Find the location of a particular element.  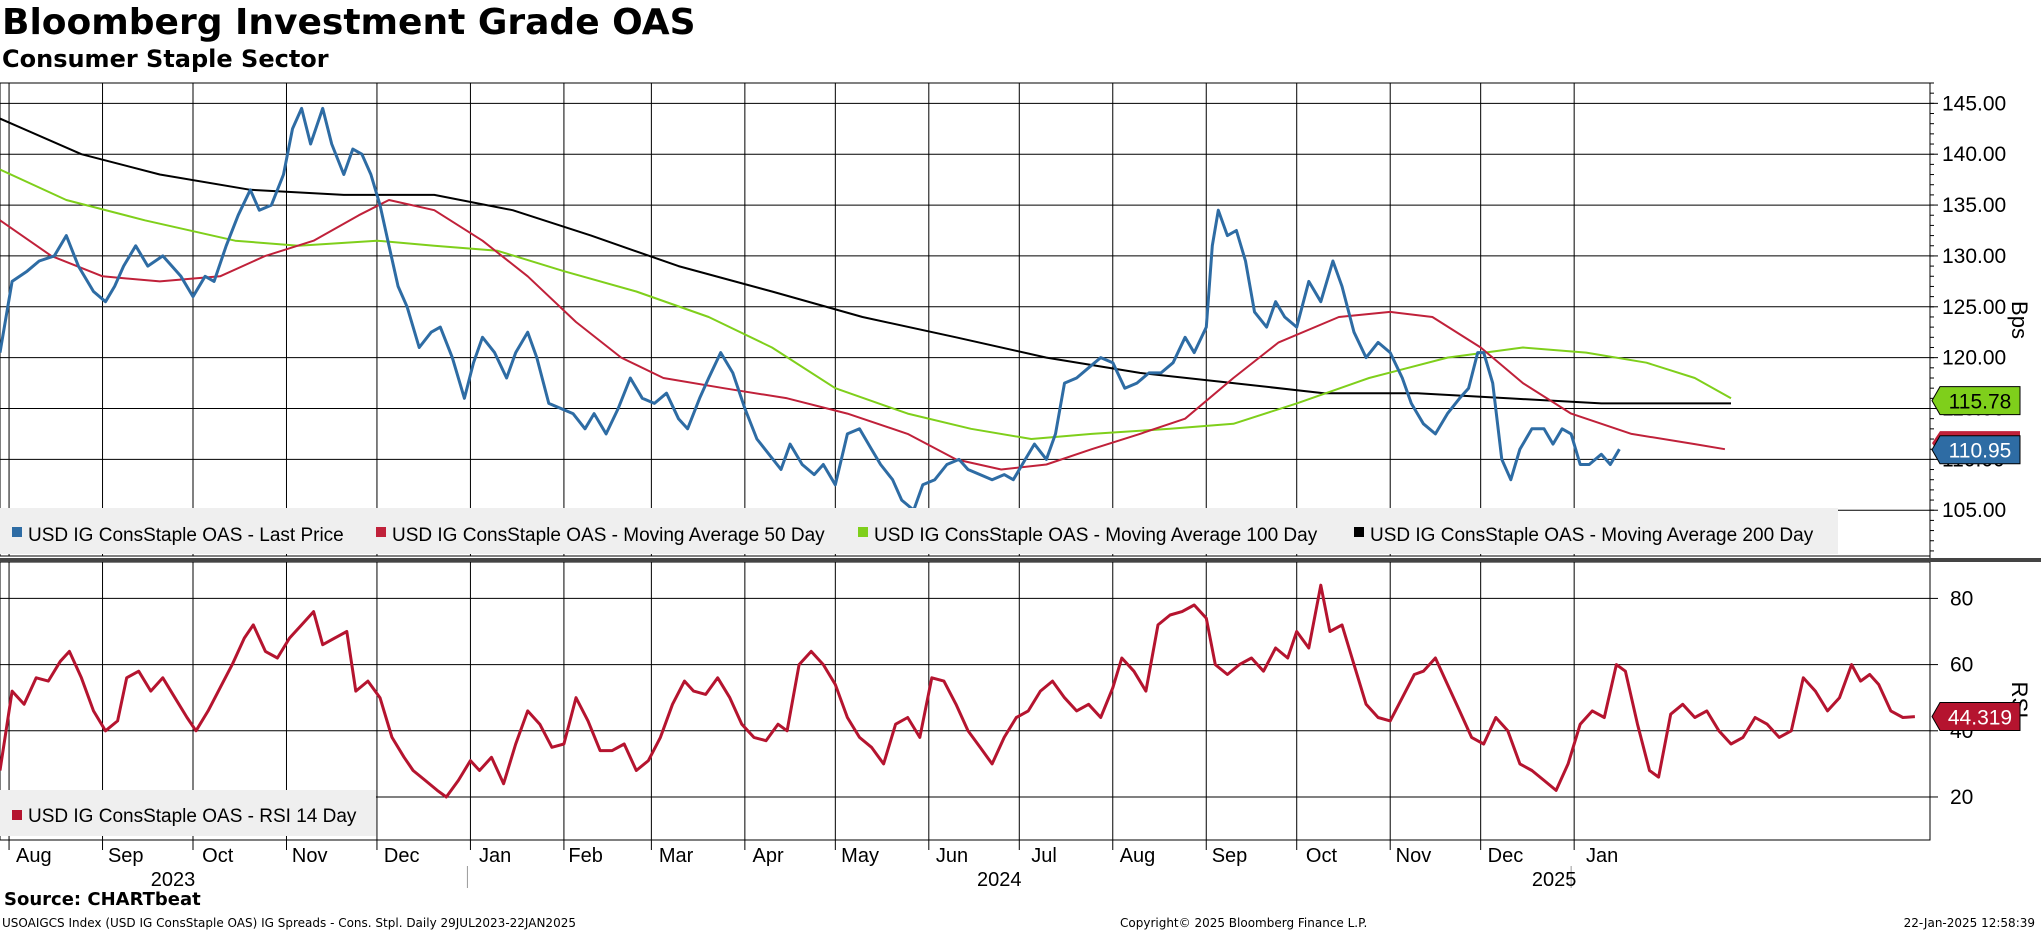

rsi-y-tick-label: 60 is located at coordinates (1961, 665).